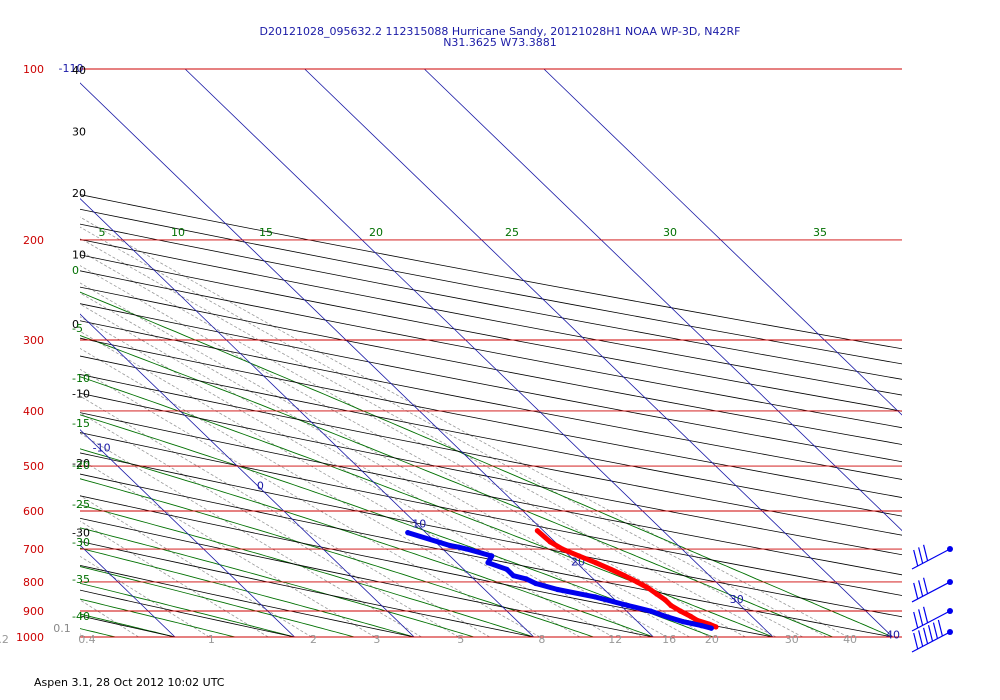 This screenshot has width=1000, height=700. What do you see at coordinates (500, 42) in the screenshot?
I see `chart-subtitle: N31.3625 W73.3881` at bounding box center [500, 42].